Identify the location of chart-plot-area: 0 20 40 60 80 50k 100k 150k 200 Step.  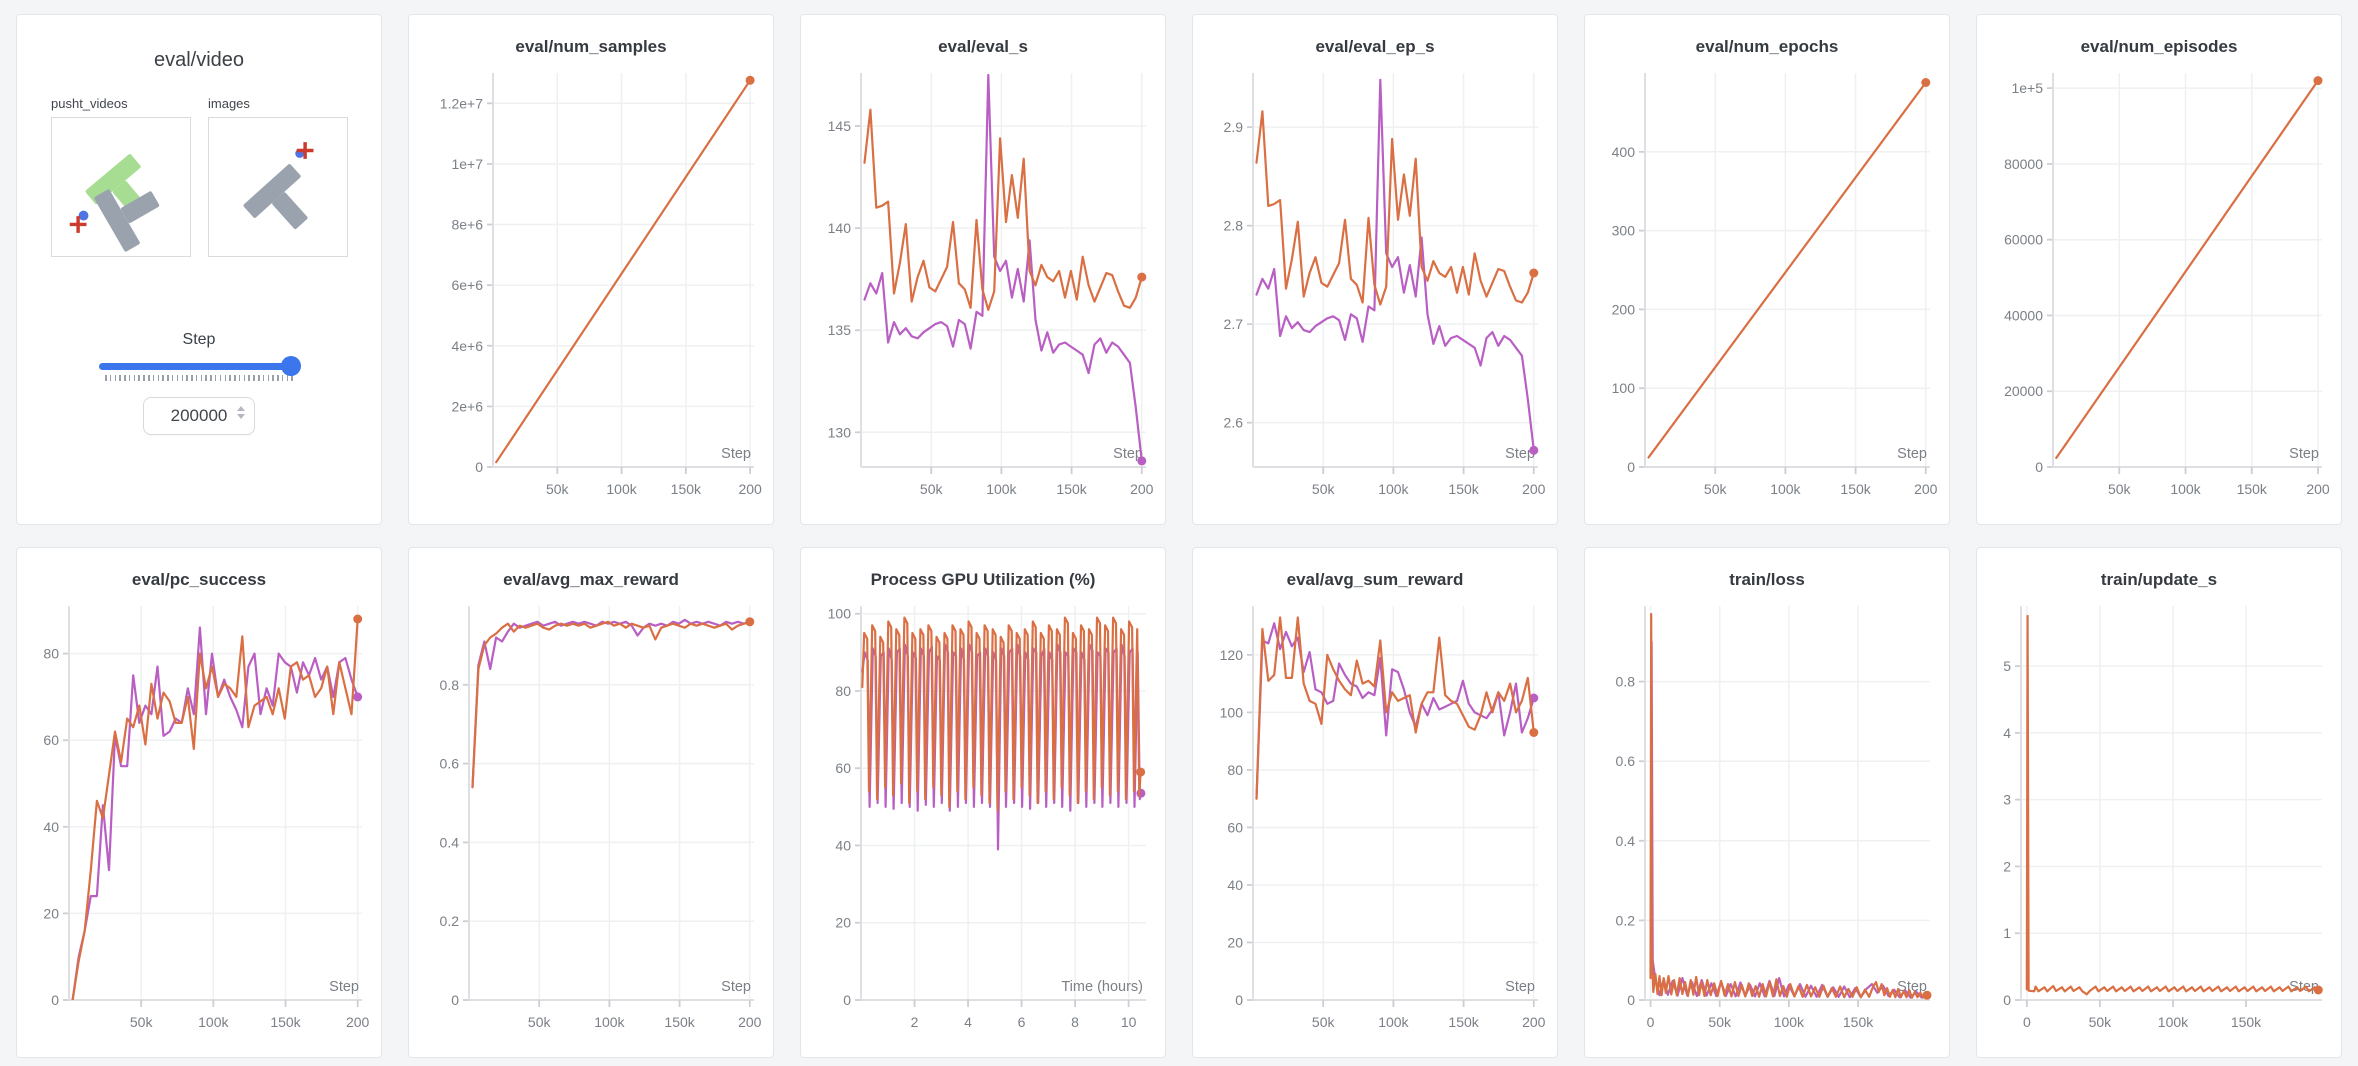
(199, 821).